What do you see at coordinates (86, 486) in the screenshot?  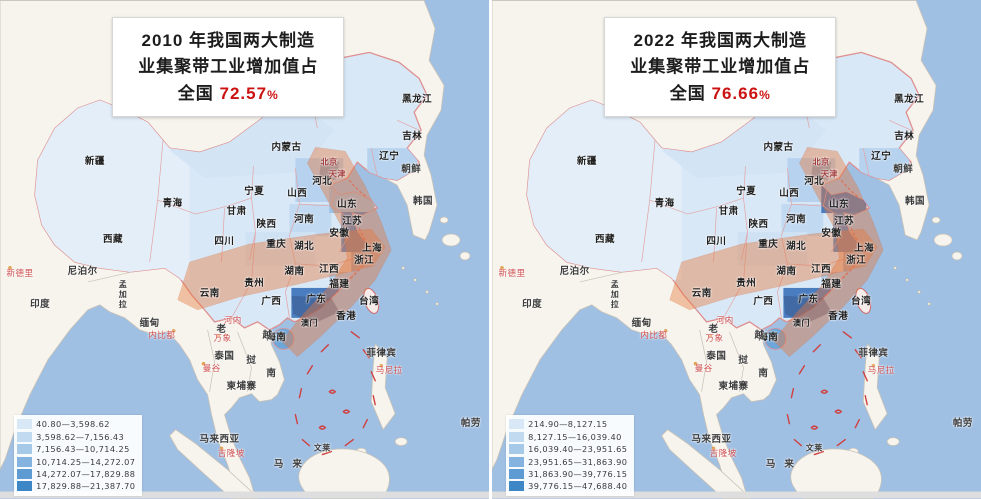 I see `legend-range: 17,829.88—21,387.70` at bounding box center [86, 486].